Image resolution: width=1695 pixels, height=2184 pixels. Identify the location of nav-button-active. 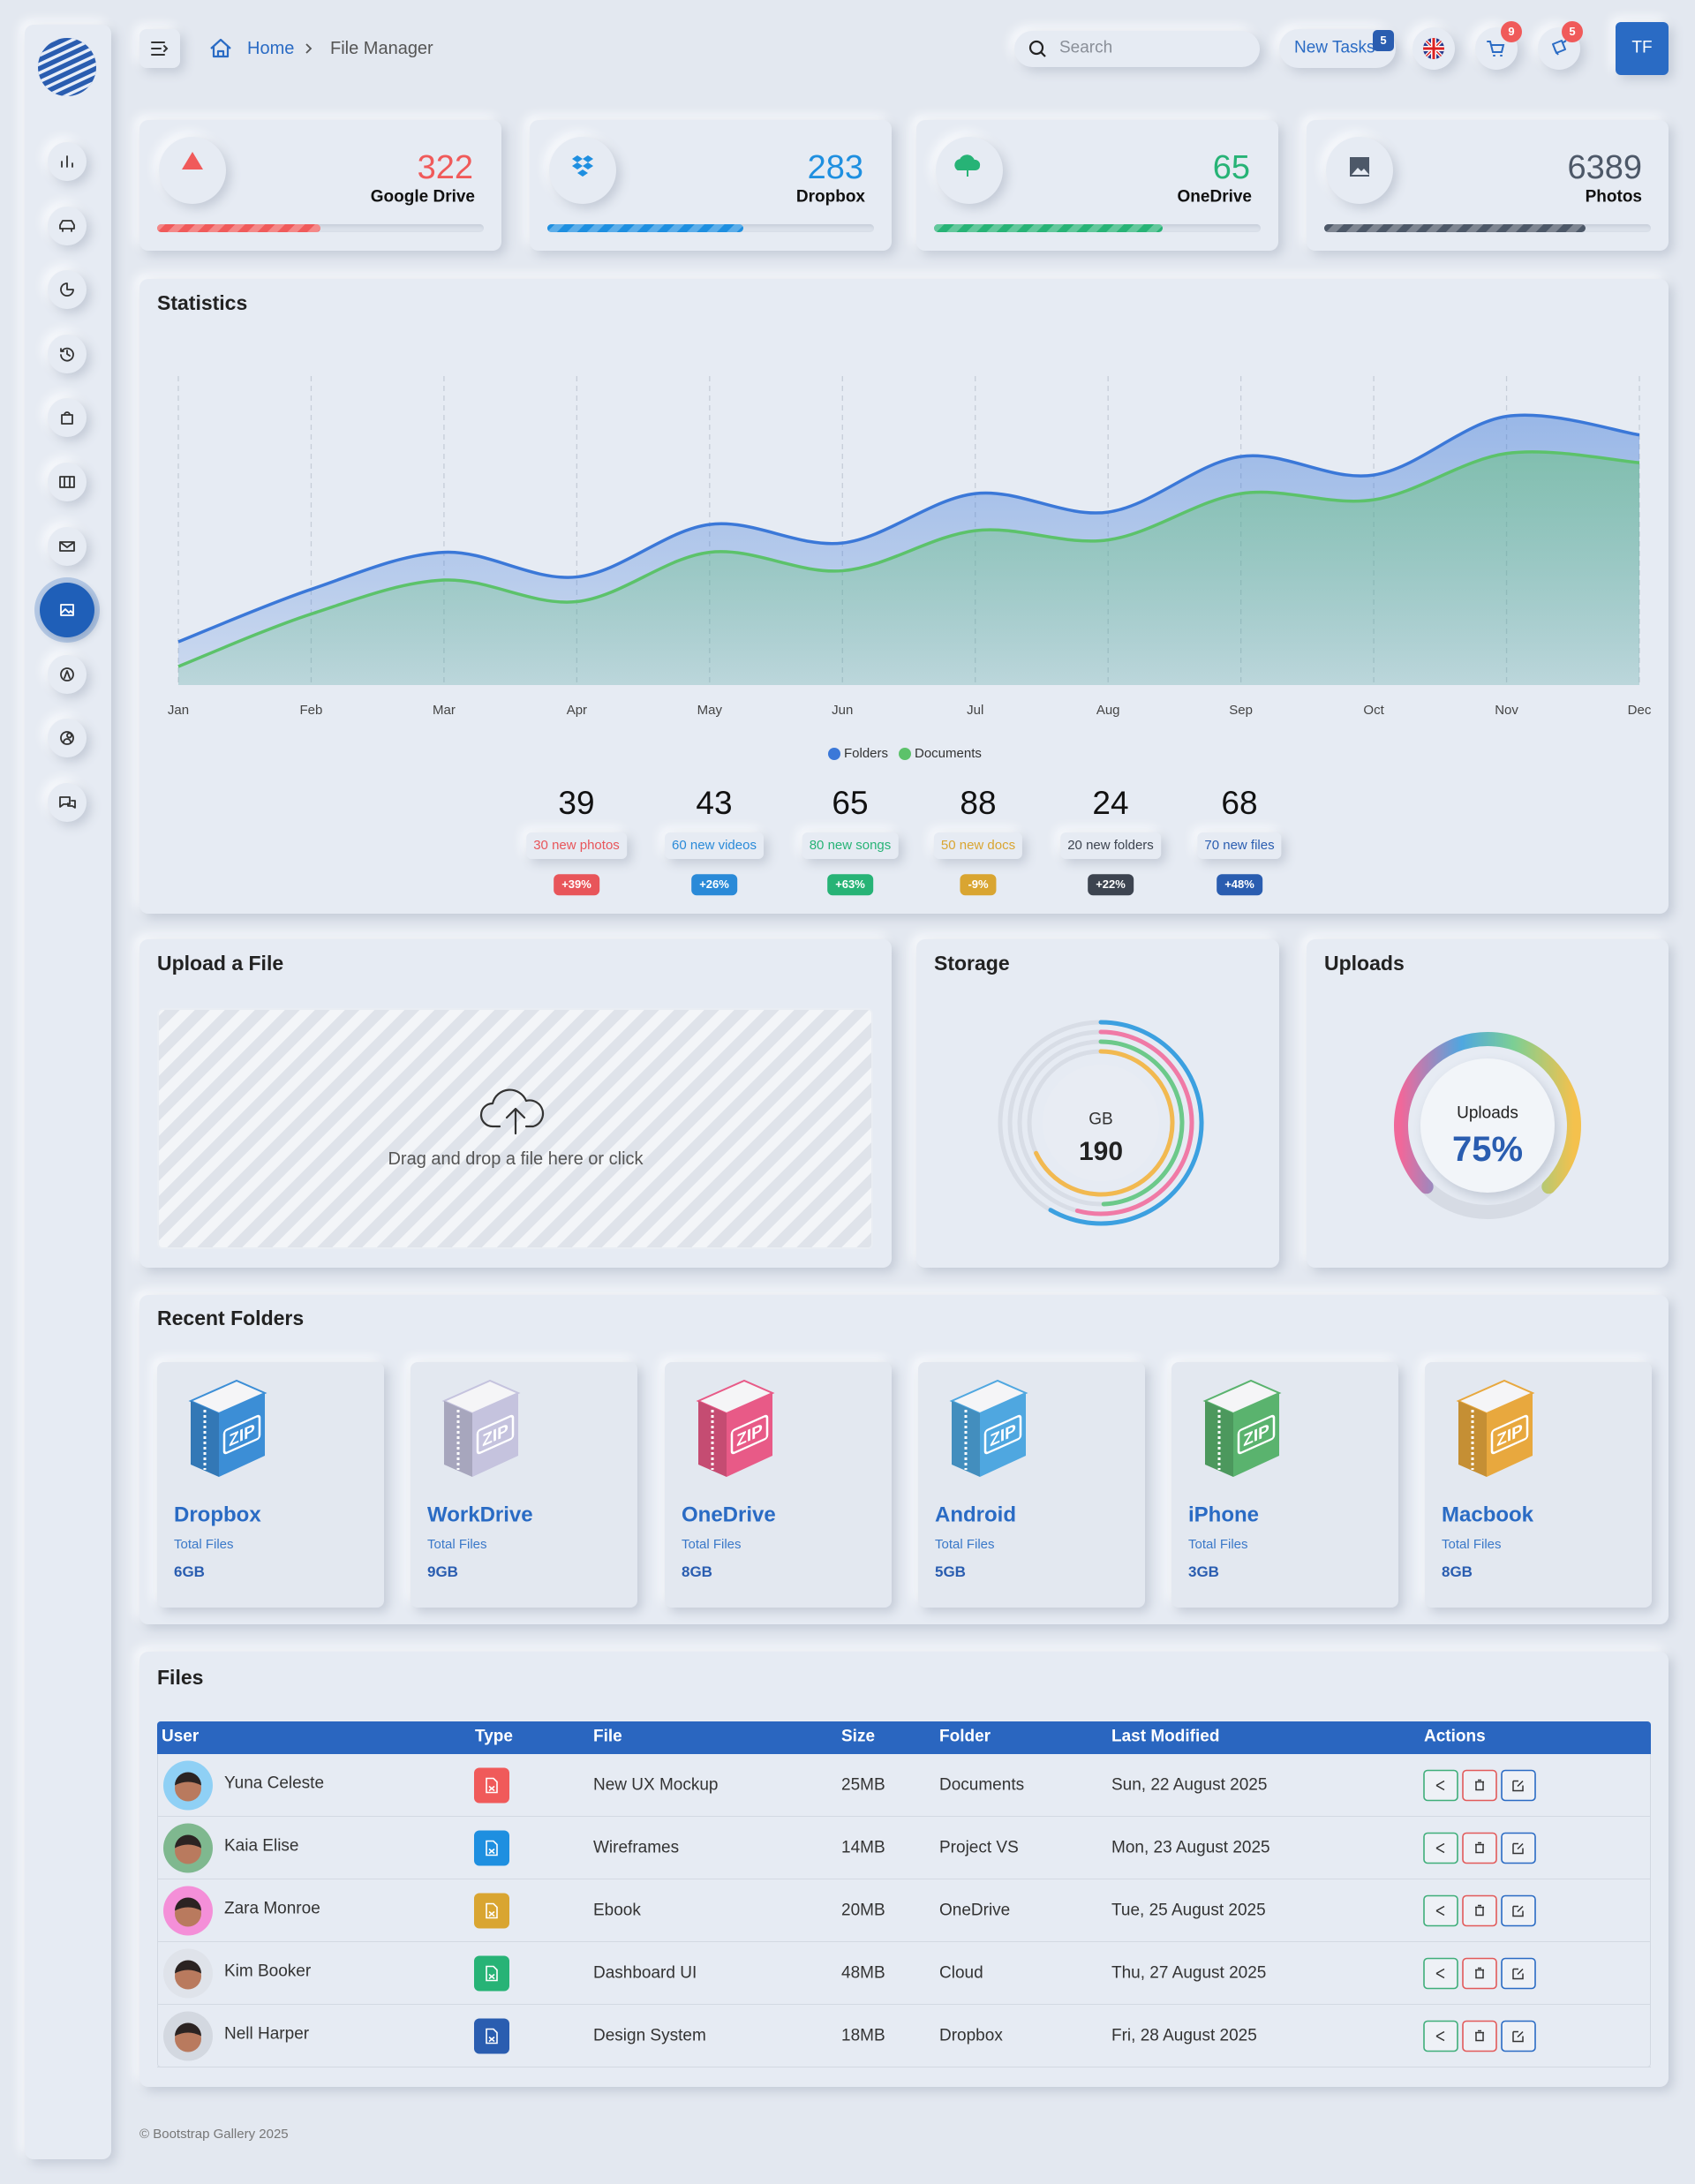
(67, 610).